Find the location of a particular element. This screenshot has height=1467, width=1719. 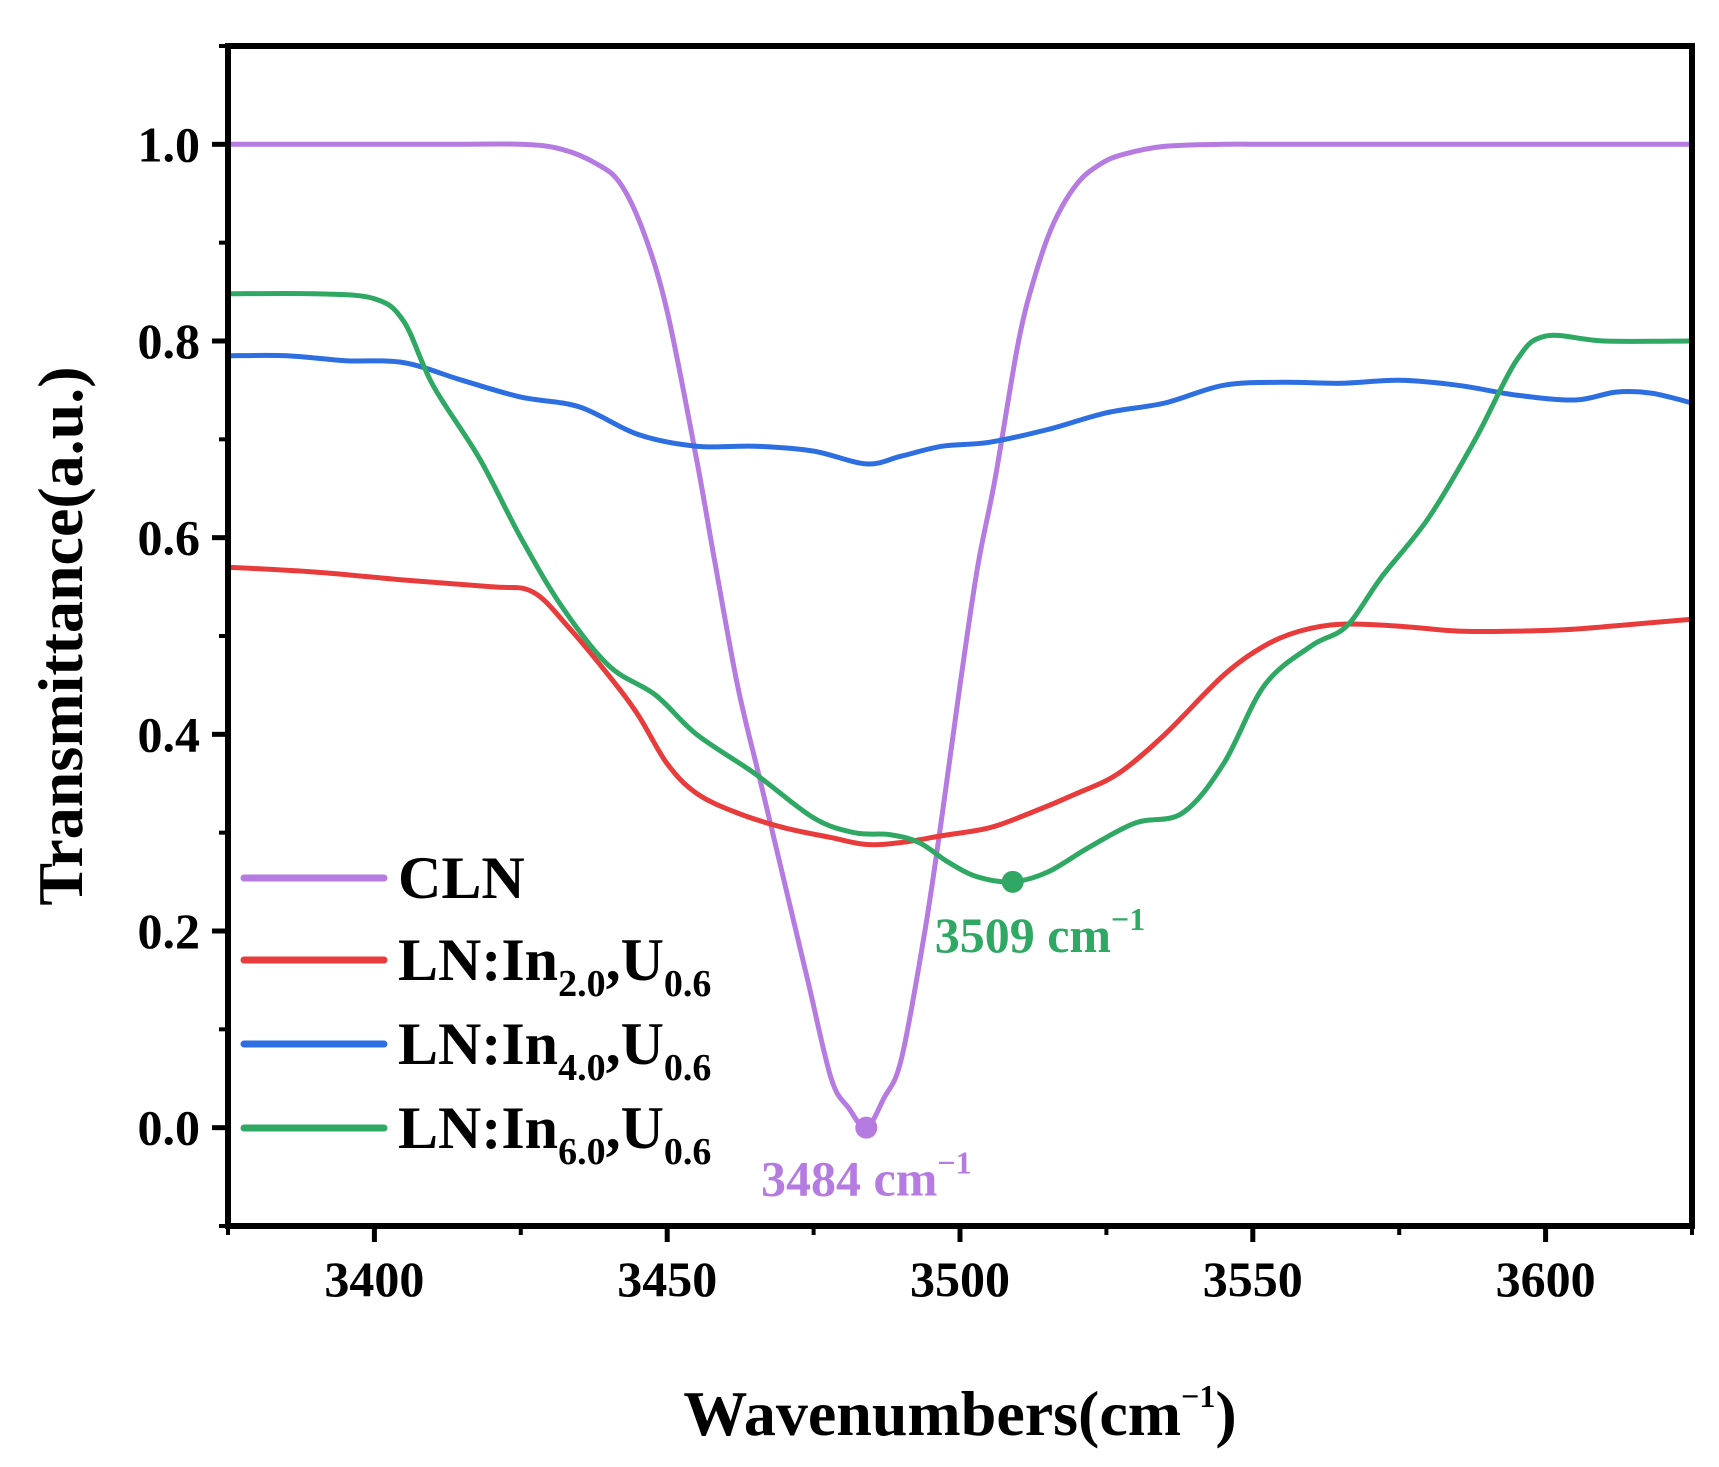

legend-item-ln-in2-0-u0-6: LN:In2.0,U0.6 is located at coordinates (475, 966).